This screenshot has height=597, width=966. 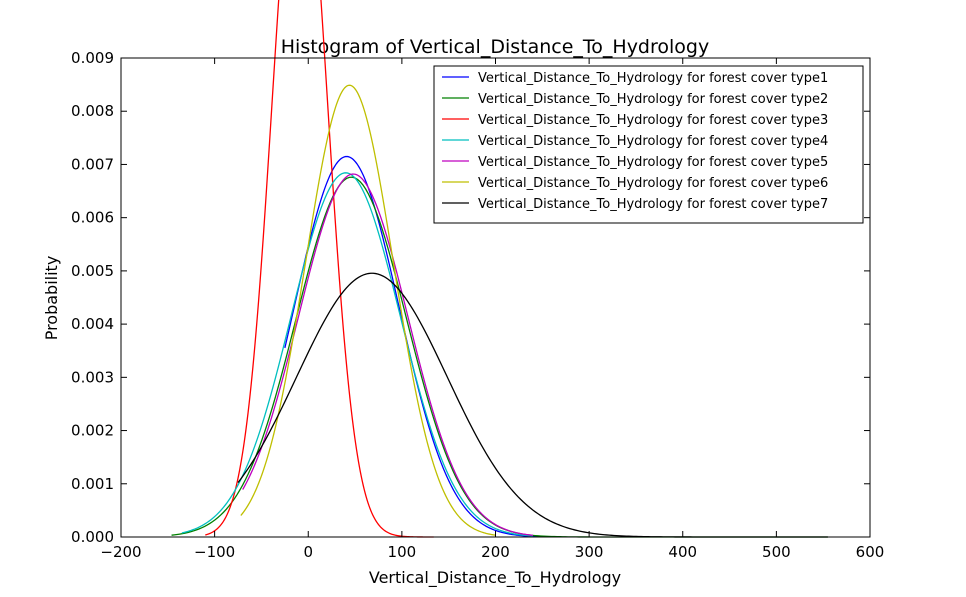 I want to click on x-tick-label: 0, so click(x=308, y=552).